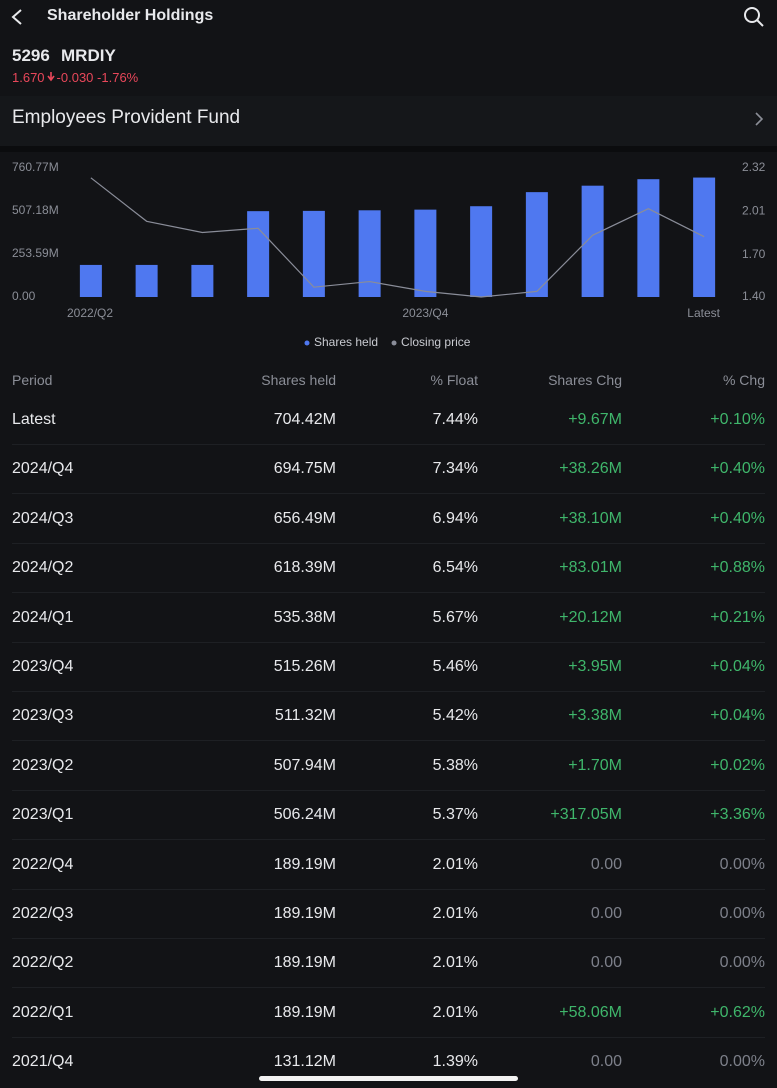  I want to click on divider, so click(388, 149).